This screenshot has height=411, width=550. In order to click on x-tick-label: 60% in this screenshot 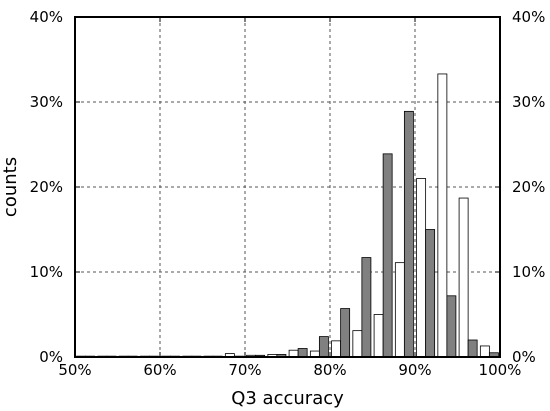, I will do `click(159, 370)`.